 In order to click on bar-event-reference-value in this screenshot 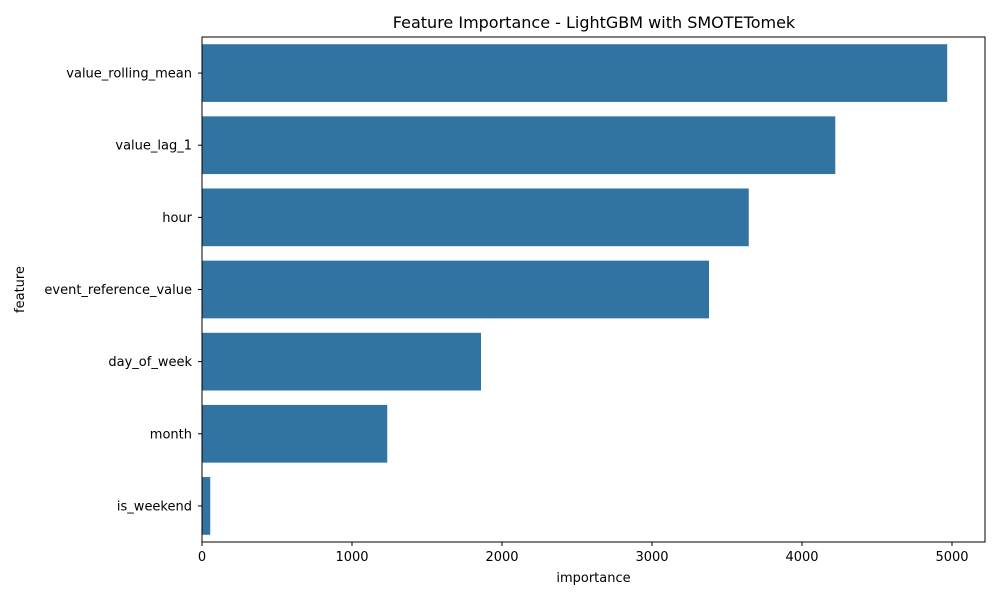, I will do `click(455, 289)`.